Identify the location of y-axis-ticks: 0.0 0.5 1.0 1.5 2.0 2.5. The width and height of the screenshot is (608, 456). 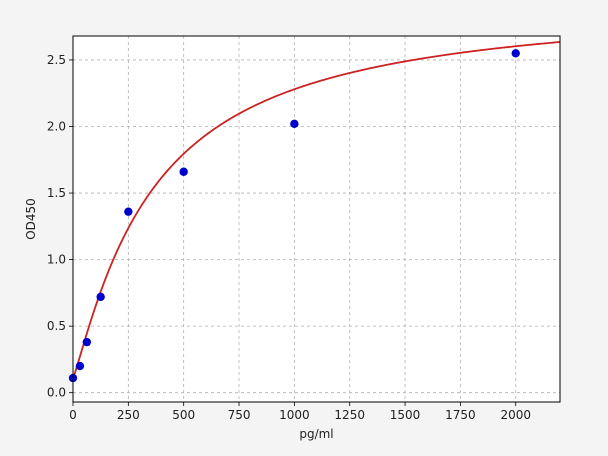
(60, 226).